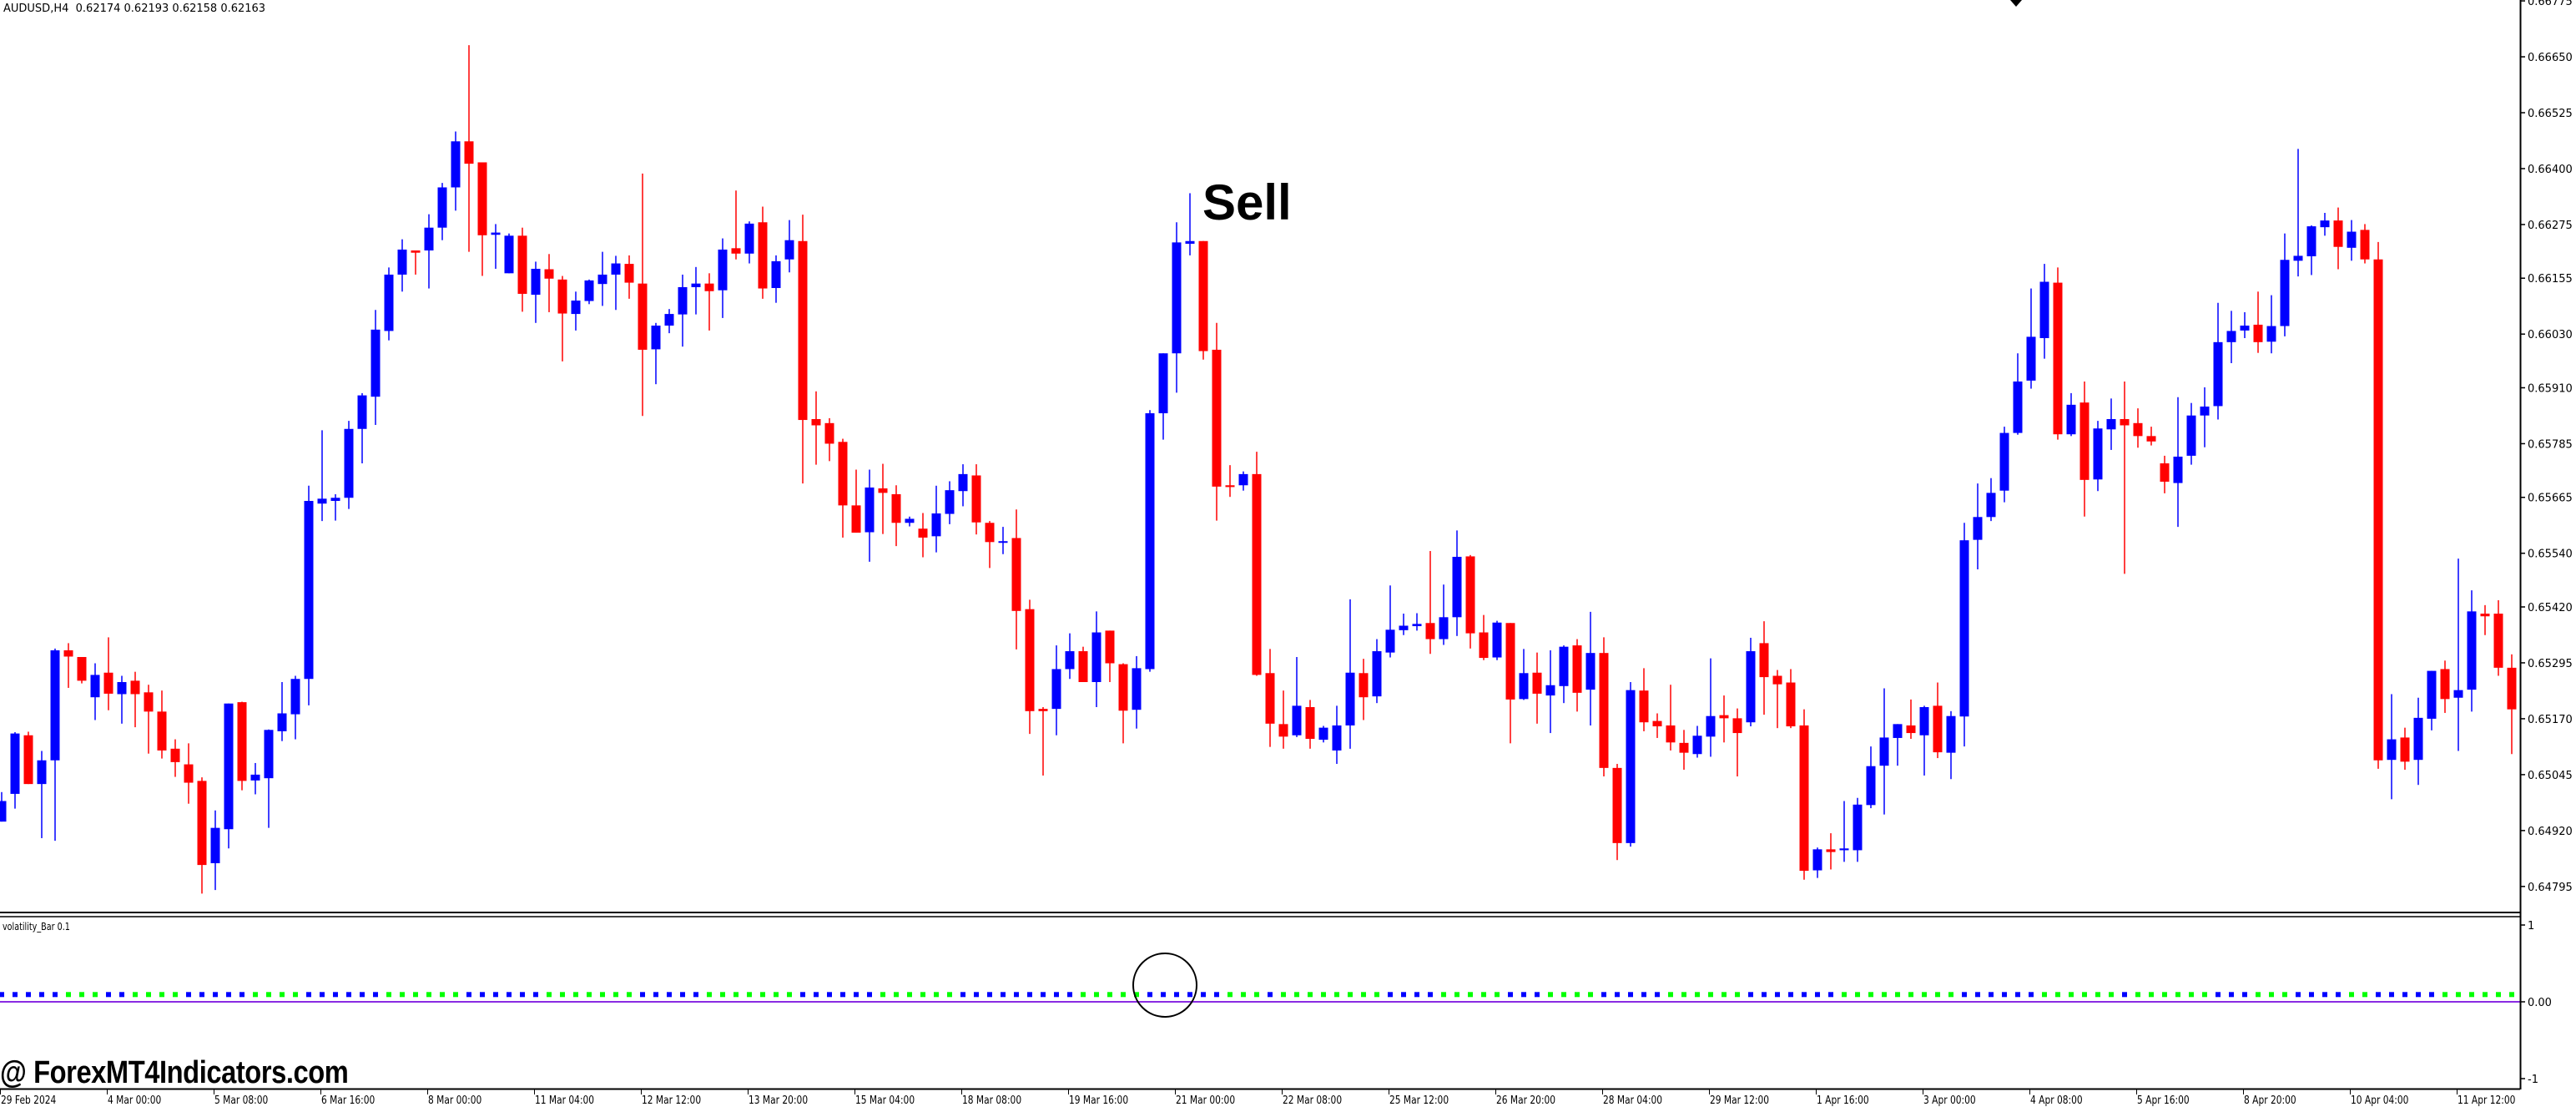 The height and width of the screenshot is (1107, 2576). Describe the element at coordinates (2540, 1003) in the screenshot. I see `indicator-axis-label: 0.00` at that location.